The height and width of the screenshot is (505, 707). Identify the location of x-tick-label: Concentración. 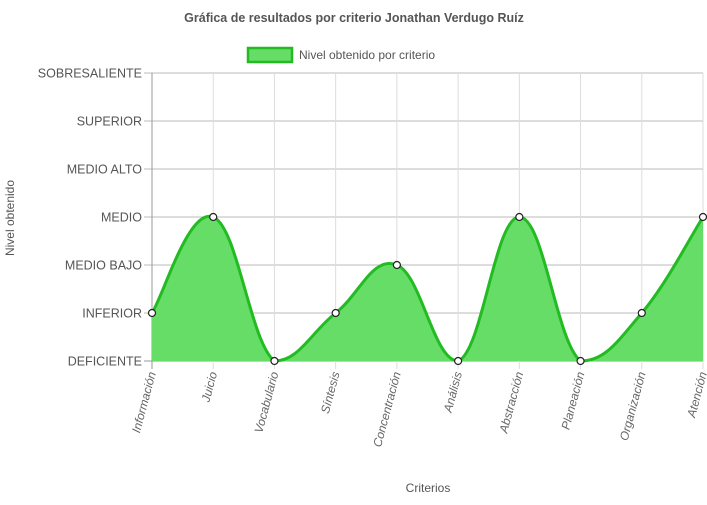
(387, 409).